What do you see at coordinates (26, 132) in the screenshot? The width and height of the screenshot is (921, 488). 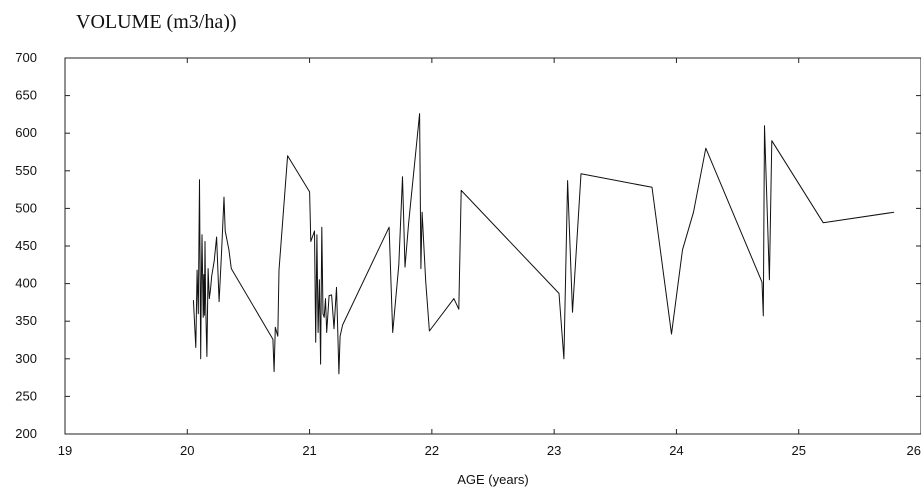 I see `y-tick-label: 600` at bounding box center [26, 132].